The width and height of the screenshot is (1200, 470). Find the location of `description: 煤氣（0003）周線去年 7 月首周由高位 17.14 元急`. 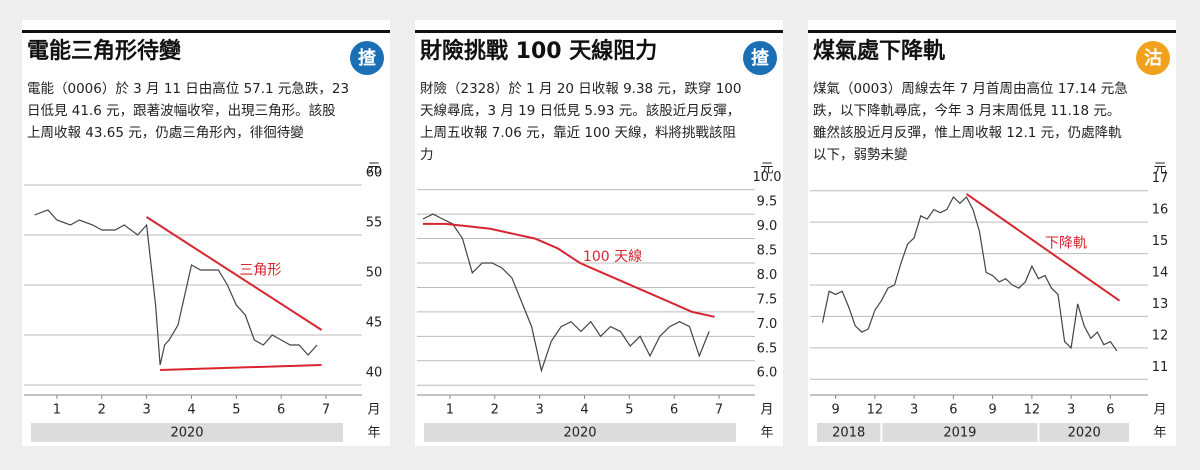

description: 煤氣（0003）周線去年 7 月首周由高位 17.14 元急 is located at coordinates (970, 88).